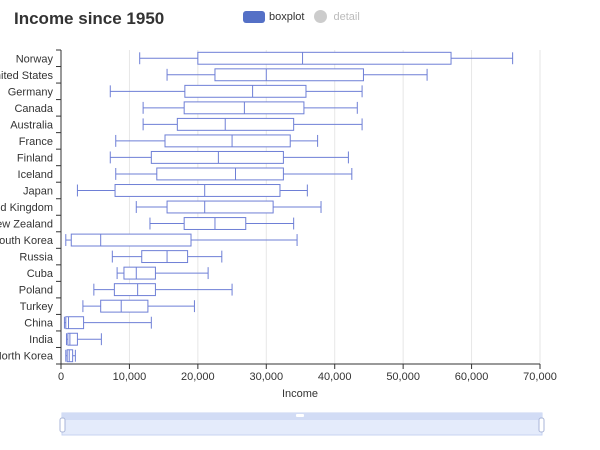 The height and width of the screenshot is (450, 600). I want to click on y-tick-label: United States, so click(26, 76).